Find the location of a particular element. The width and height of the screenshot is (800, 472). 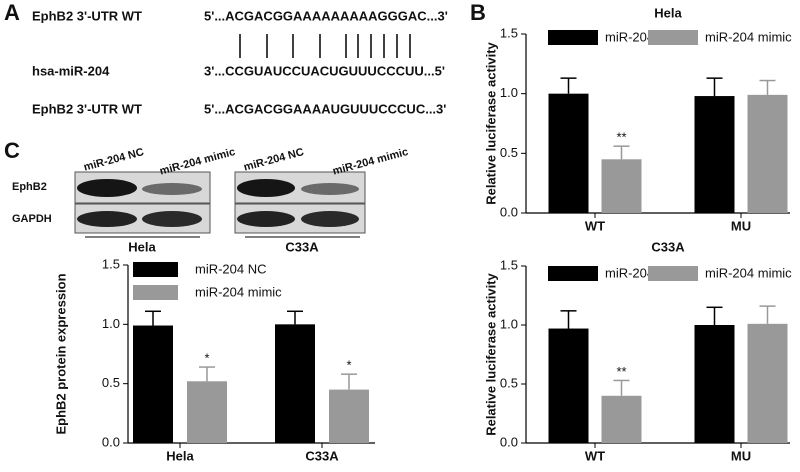

panel-label: A is located at coordinates (12, 12).